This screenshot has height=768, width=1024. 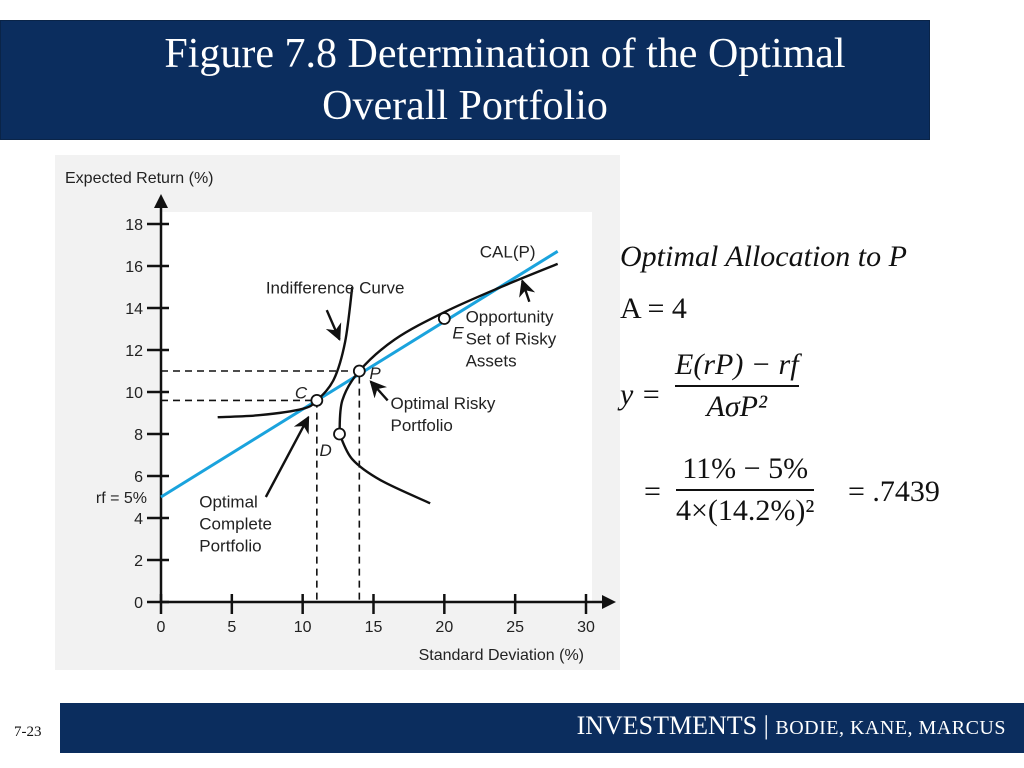 What do you see at coordinates (745, 468) in the screenshot?
I see `formula-number-numerator: 11% − 5%` at bounding box center [745, 468].